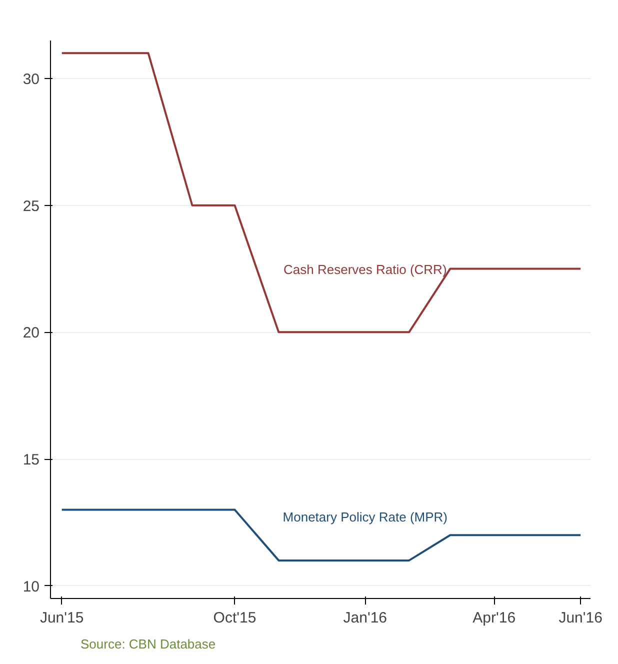 The height and width of the screenshot is (664, 618). I want to click on series-label: Cash Reserves Ratio (CRR), so click(365, 270).